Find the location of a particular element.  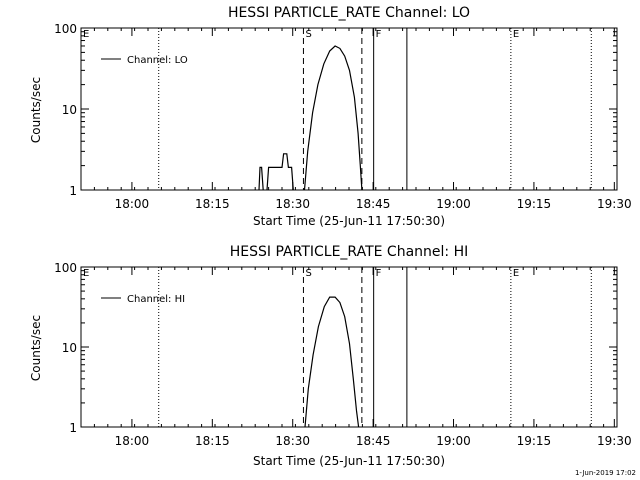

panel-title: HESSI PARTICLE_RATE Channel: HI is located at coordinates (349, 252).